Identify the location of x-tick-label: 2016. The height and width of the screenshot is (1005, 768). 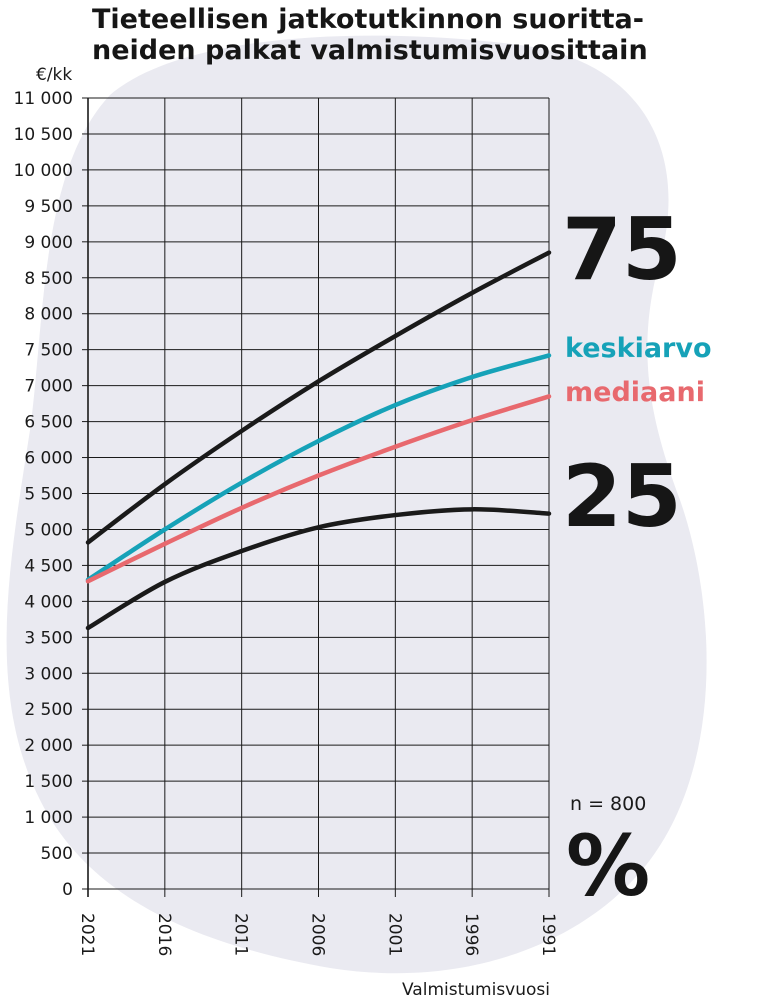
(164, 934).